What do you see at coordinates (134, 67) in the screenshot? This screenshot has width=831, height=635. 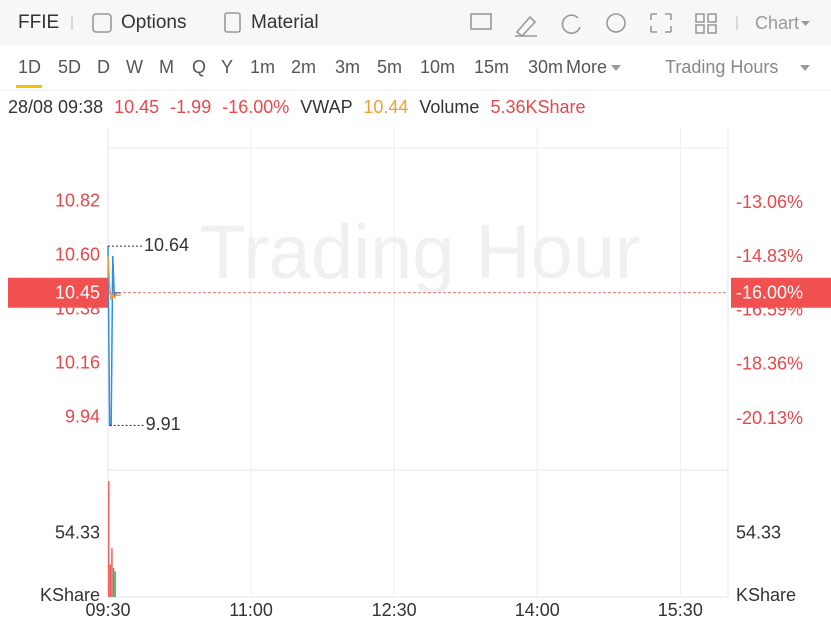 I see `period-tab: W` at bounding box center [134, 67].